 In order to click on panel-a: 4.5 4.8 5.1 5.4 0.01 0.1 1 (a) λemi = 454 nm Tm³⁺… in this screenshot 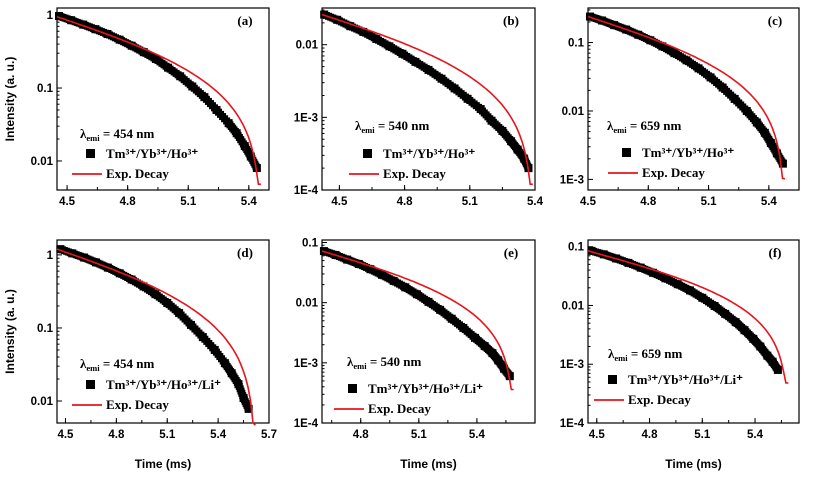, I will do `click(136, 107)`.